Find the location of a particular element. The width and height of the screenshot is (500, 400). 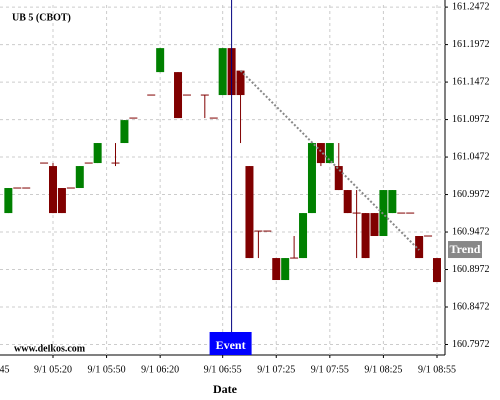

x-tick-label: 9/1 06:55 is located at coordinates (223, 369).